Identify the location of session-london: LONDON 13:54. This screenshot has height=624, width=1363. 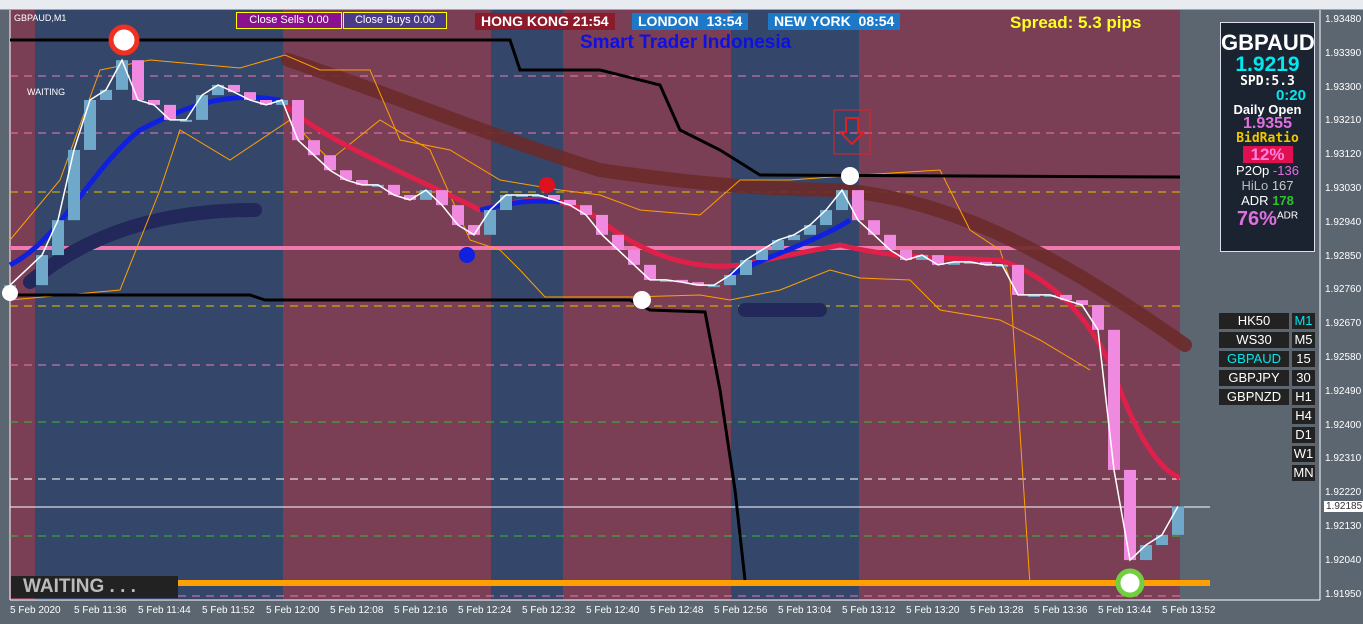
(690, 21).